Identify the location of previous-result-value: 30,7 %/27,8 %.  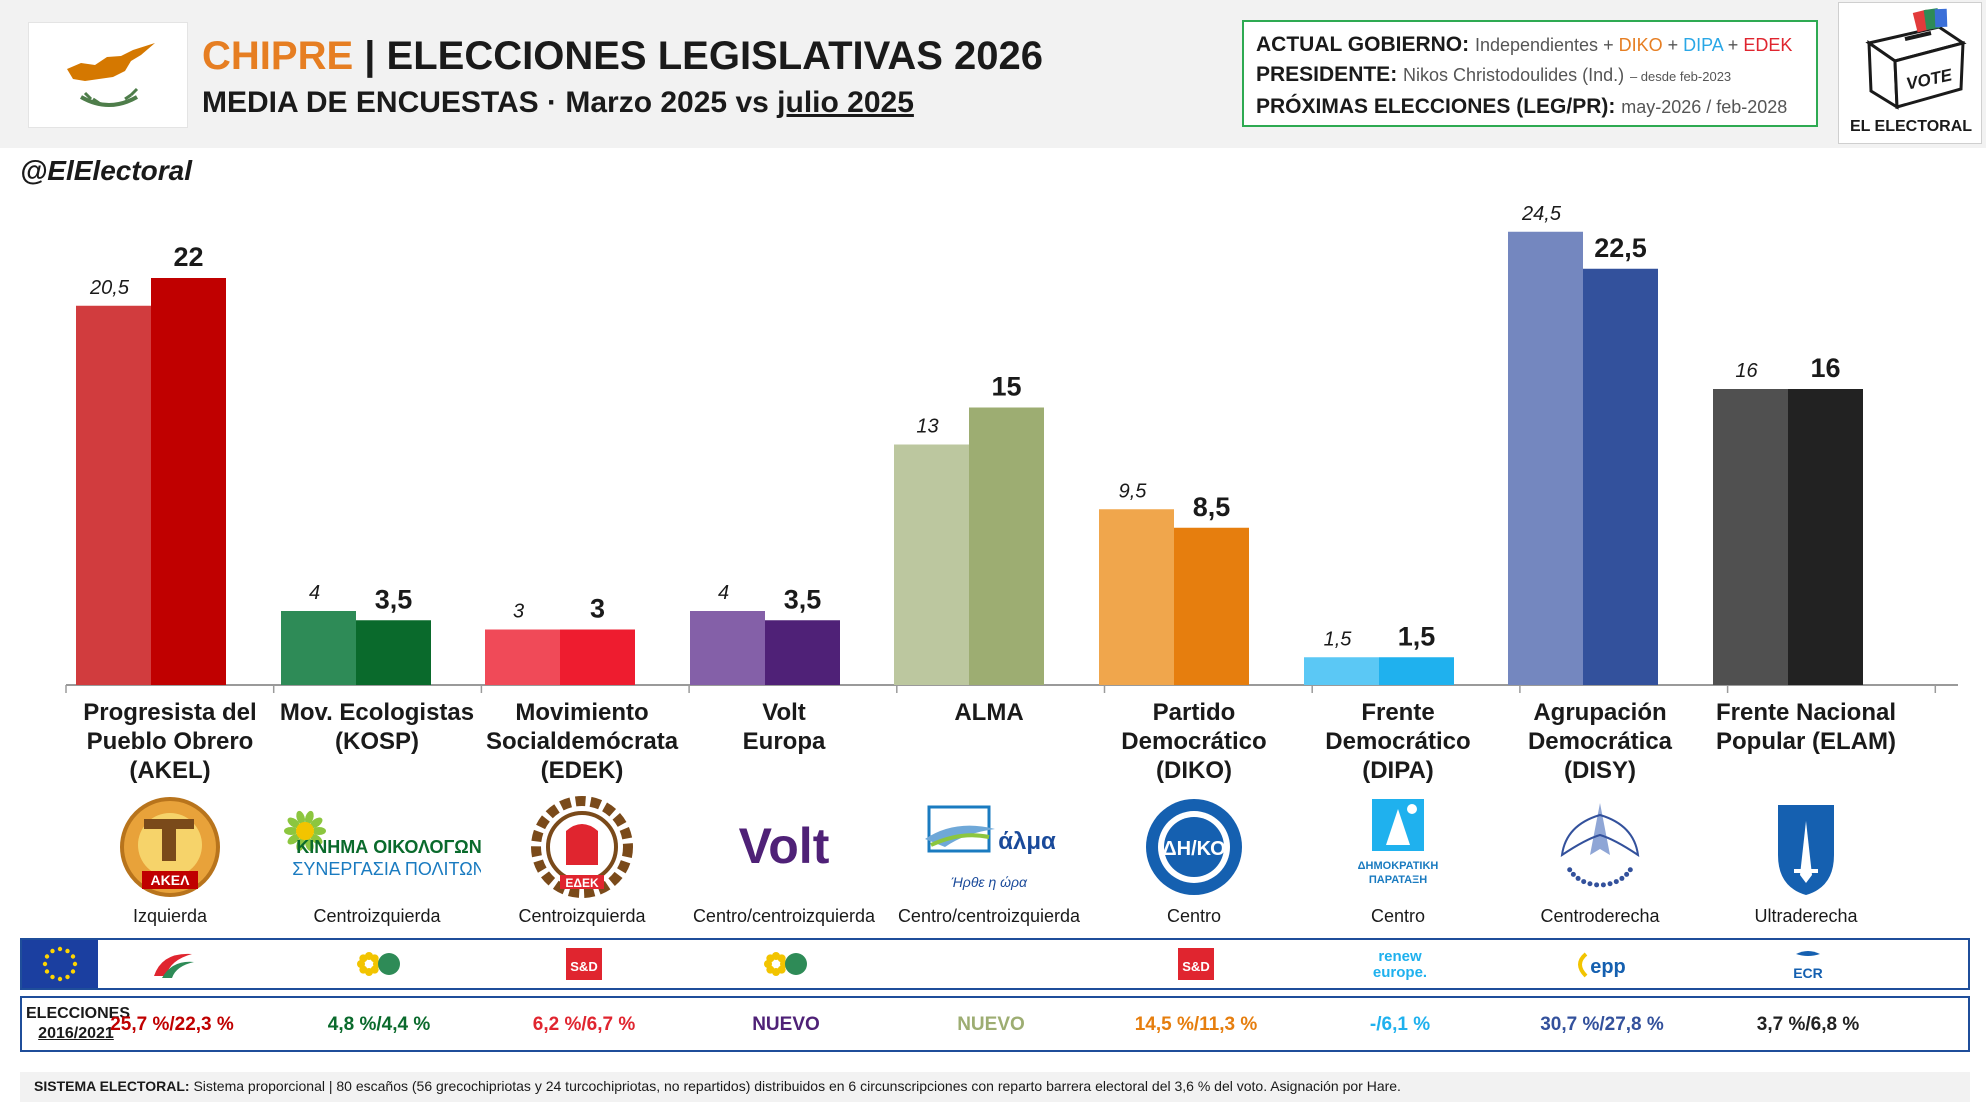
(1602, 1024).